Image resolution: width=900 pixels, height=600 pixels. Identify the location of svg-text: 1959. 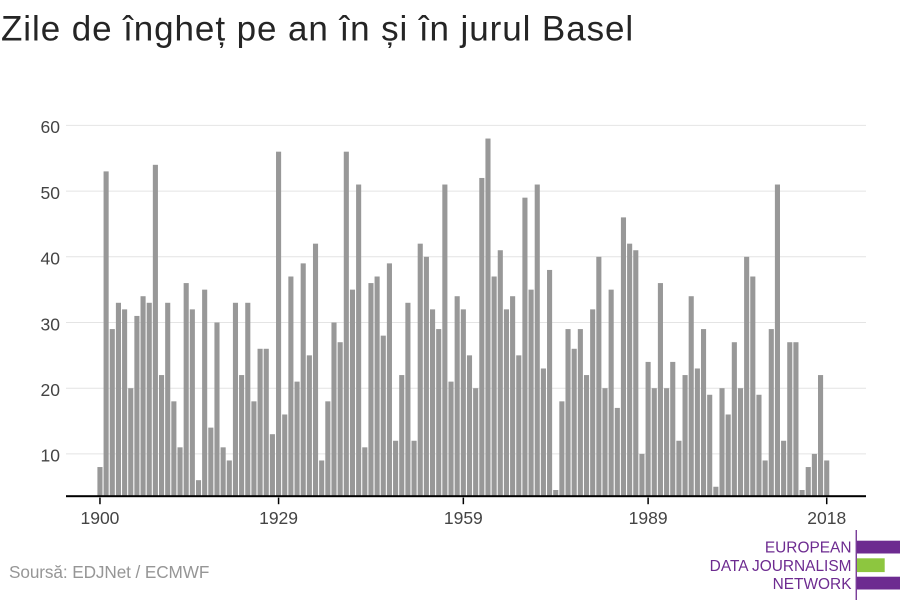
(463, 518).